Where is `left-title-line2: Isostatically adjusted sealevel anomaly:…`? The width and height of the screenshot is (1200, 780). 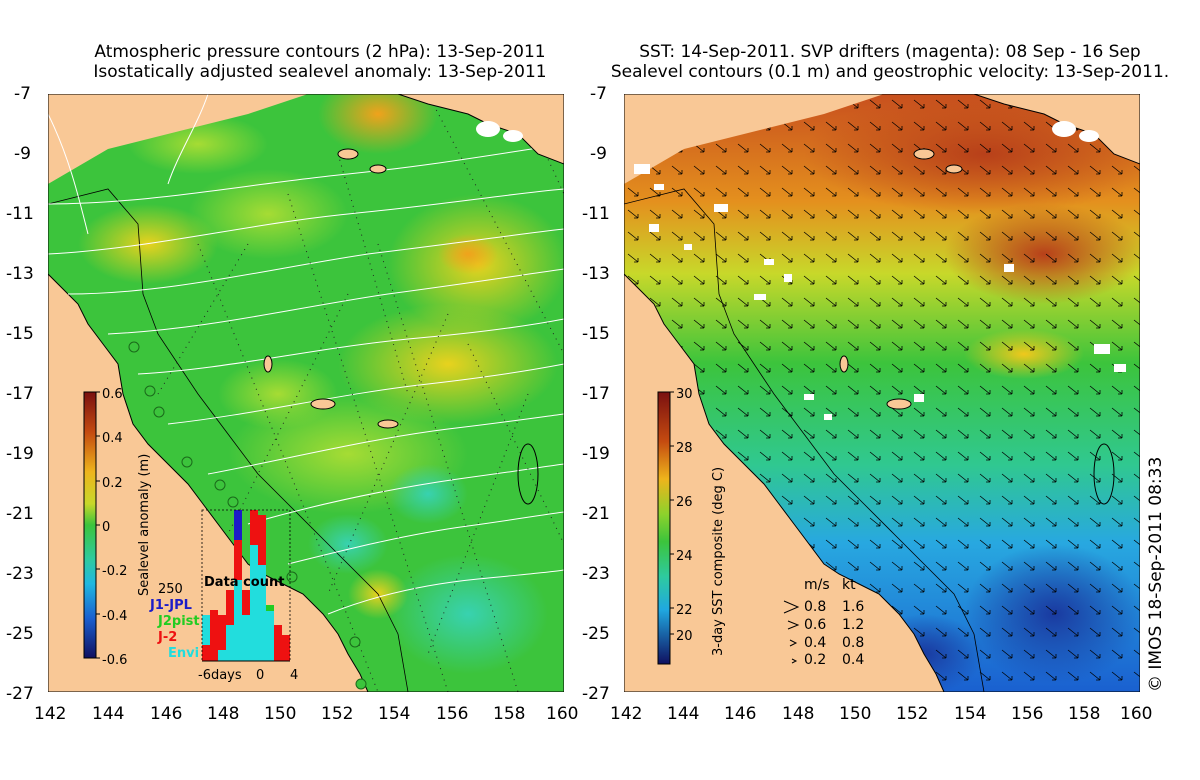
left-title-line2: Isostatically adjusted sealevel anomaly:… is located at coordinates (320, 72).